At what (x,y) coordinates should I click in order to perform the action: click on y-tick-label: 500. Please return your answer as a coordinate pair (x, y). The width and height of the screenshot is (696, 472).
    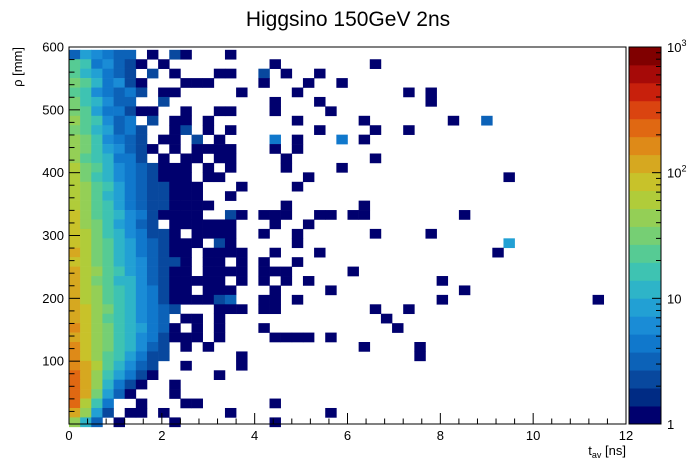
    Looking at the image, I should click on (53, 109).